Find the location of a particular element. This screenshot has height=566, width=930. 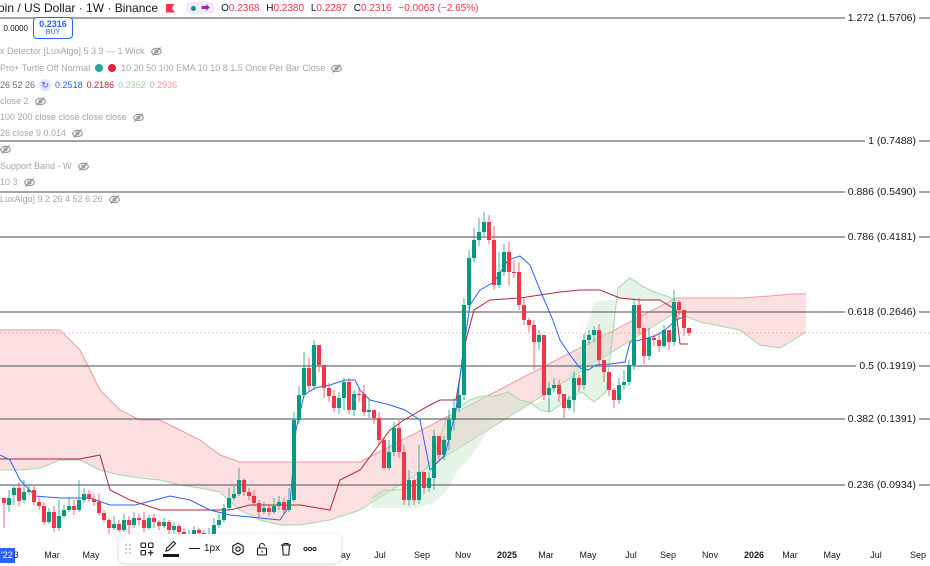

indicator-row-6: 26 close 9 0.014 is located at coordinates (41, 133).